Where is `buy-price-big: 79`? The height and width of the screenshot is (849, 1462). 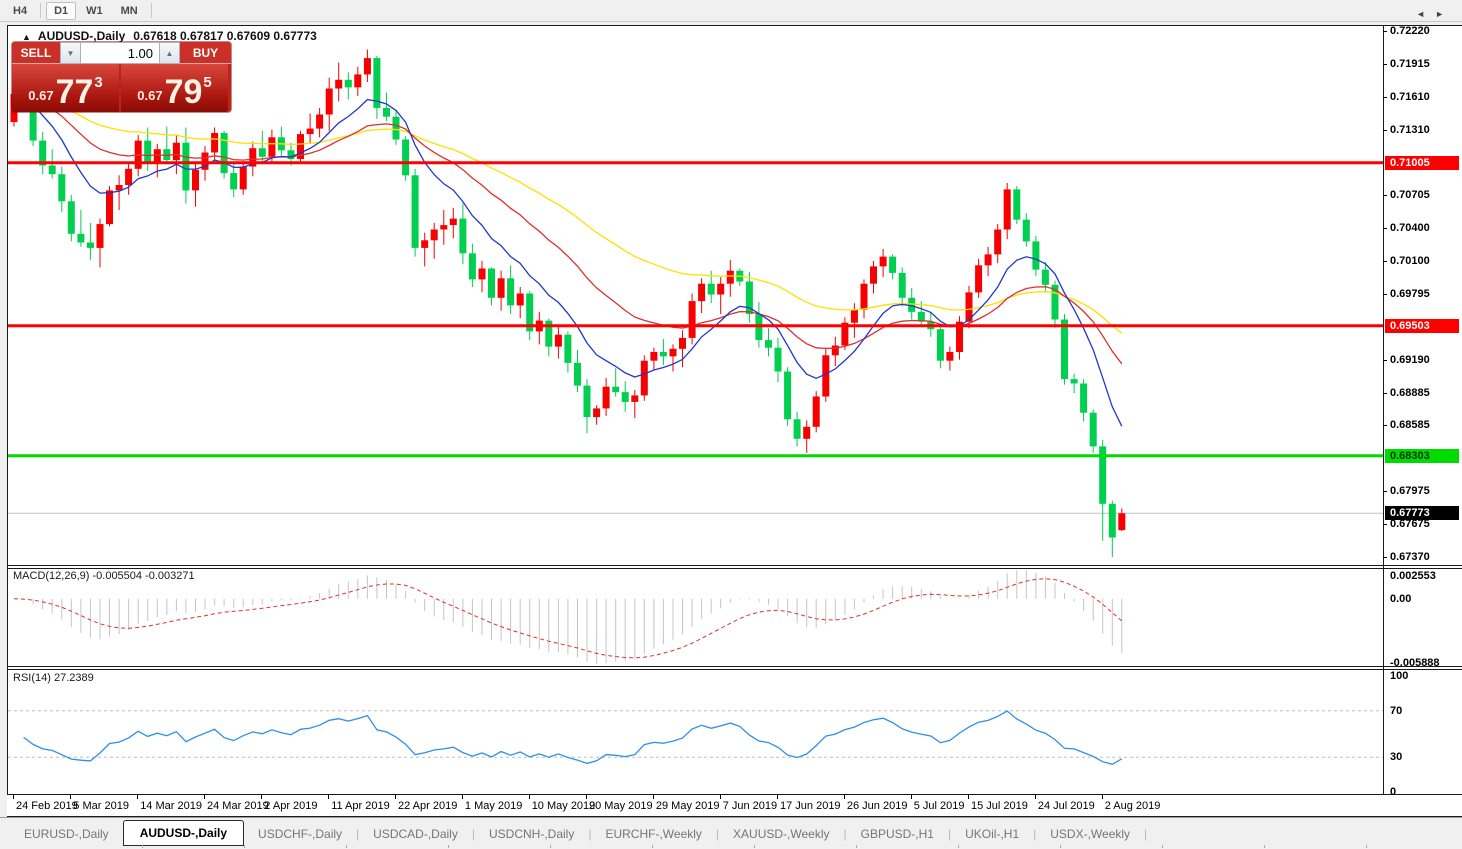 buy-price-big: 79 is located at coordinates (183, 92).